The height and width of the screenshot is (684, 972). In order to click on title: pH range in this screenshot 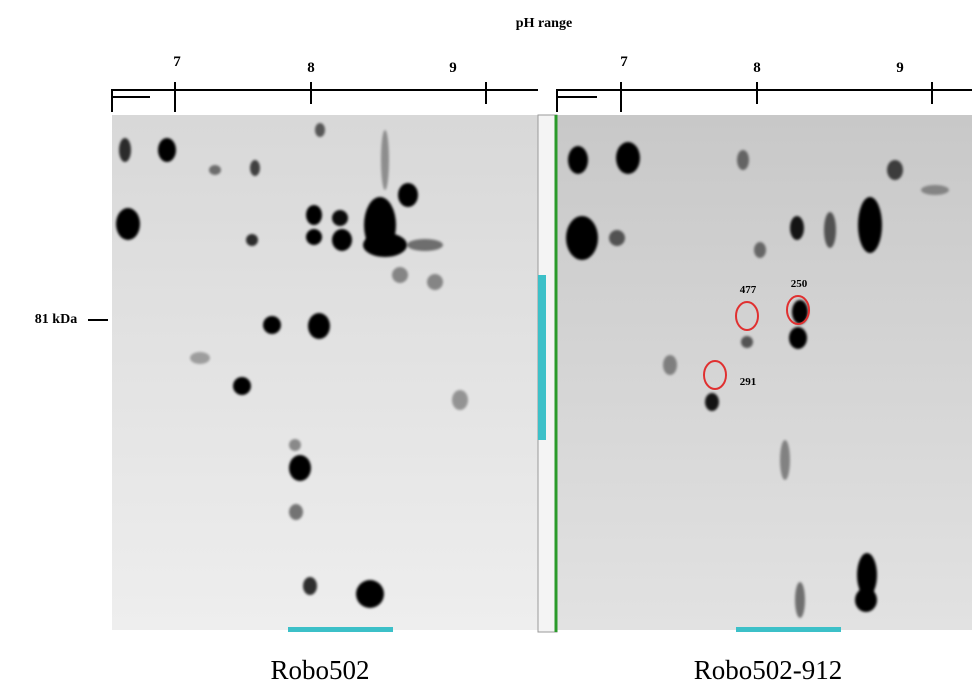, I will do `click(544, 23)`.